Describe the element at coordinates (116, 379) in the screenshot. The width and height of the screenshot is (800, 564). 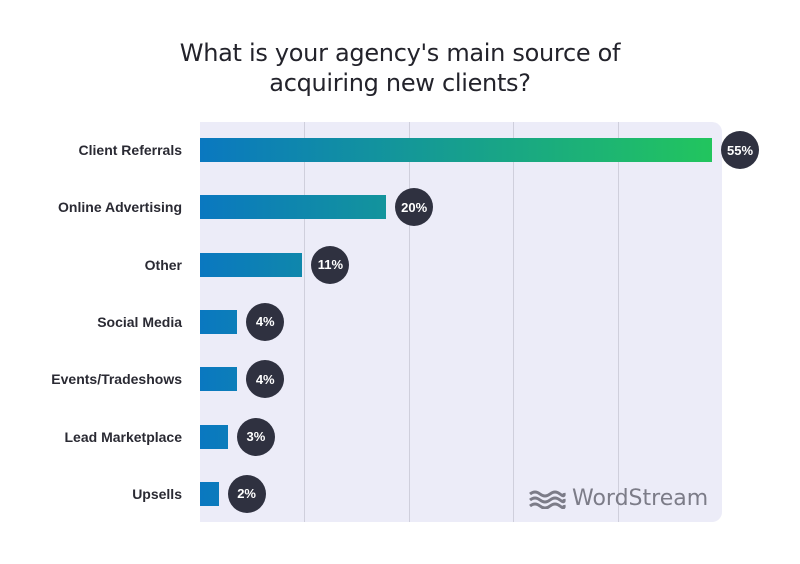
I see `category-label: Events/Tradeshows` at that location.